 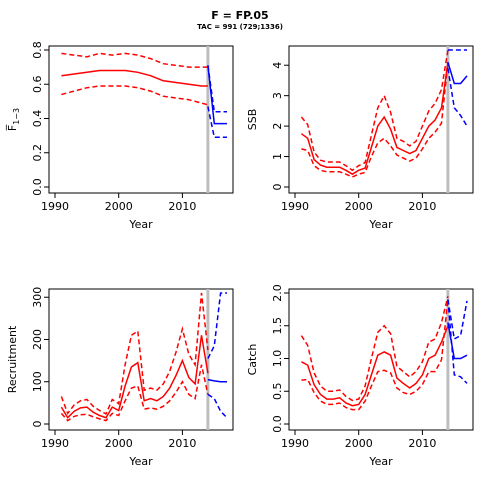 What do you see at coordinates (277, 126) in the screenshot?
I see `y-tick-label: 2` at bounding box center [277, 126].